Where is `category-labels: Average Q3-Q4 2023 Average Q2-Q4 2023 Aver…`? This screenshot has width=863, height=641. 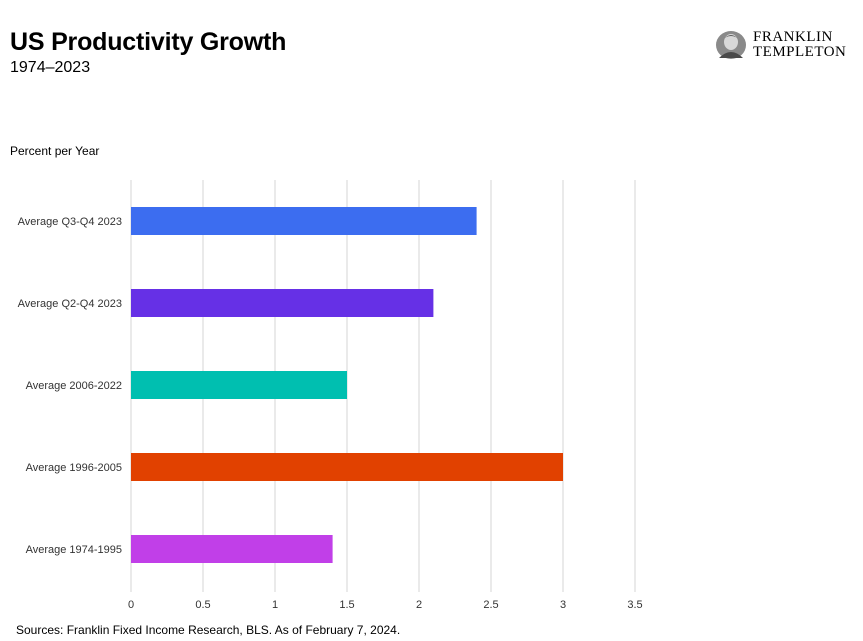
category-labels: Average Q3-Q4 2023 Average Q2-Q4 2023 Aver… is located at coordinates (70, 386).